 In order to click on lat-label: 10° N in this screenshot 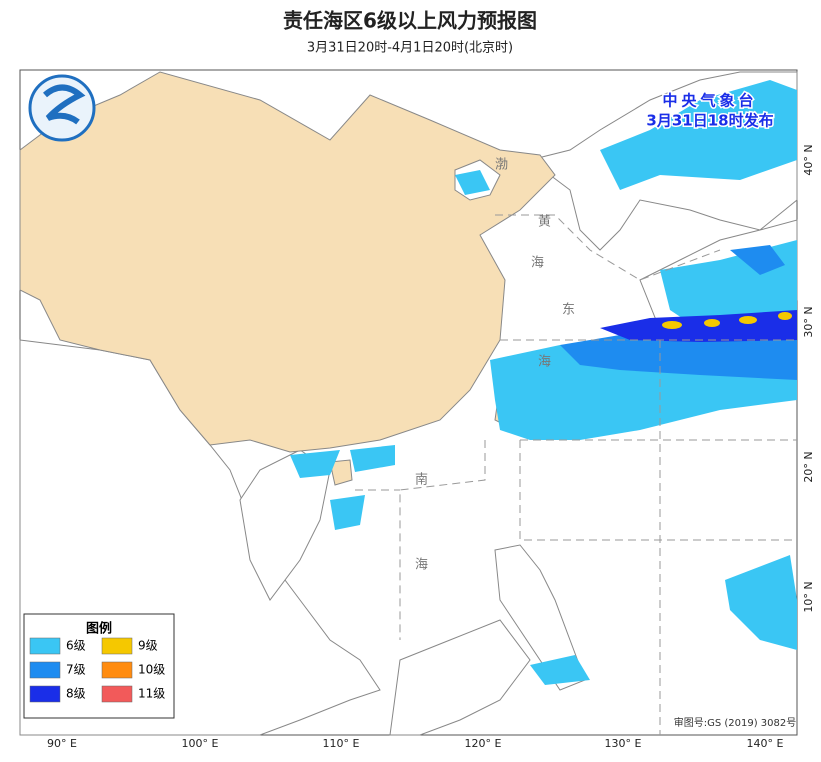, I will do `click(808, 596)`.